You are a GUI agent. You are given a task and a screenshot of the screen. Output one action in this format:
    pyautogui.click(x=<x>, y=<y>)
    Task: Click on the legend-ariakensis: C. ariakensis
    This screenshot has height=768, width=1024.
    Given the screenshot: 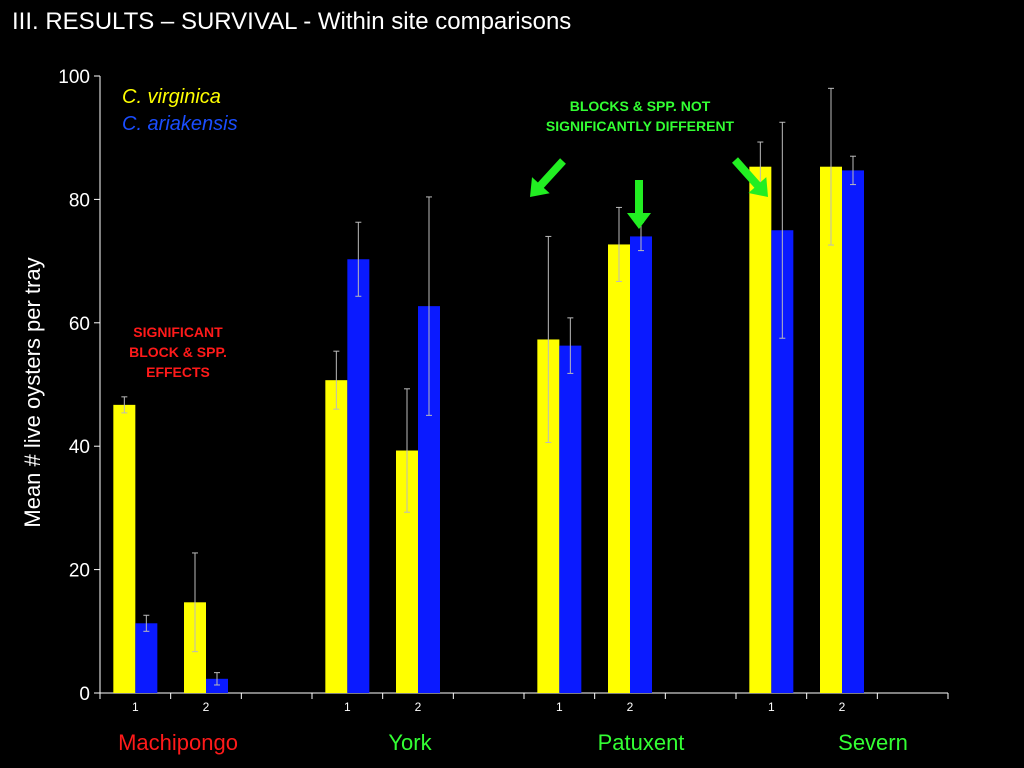 What is the action you would take?
    pyautogui.click(x=180, y=124)
    